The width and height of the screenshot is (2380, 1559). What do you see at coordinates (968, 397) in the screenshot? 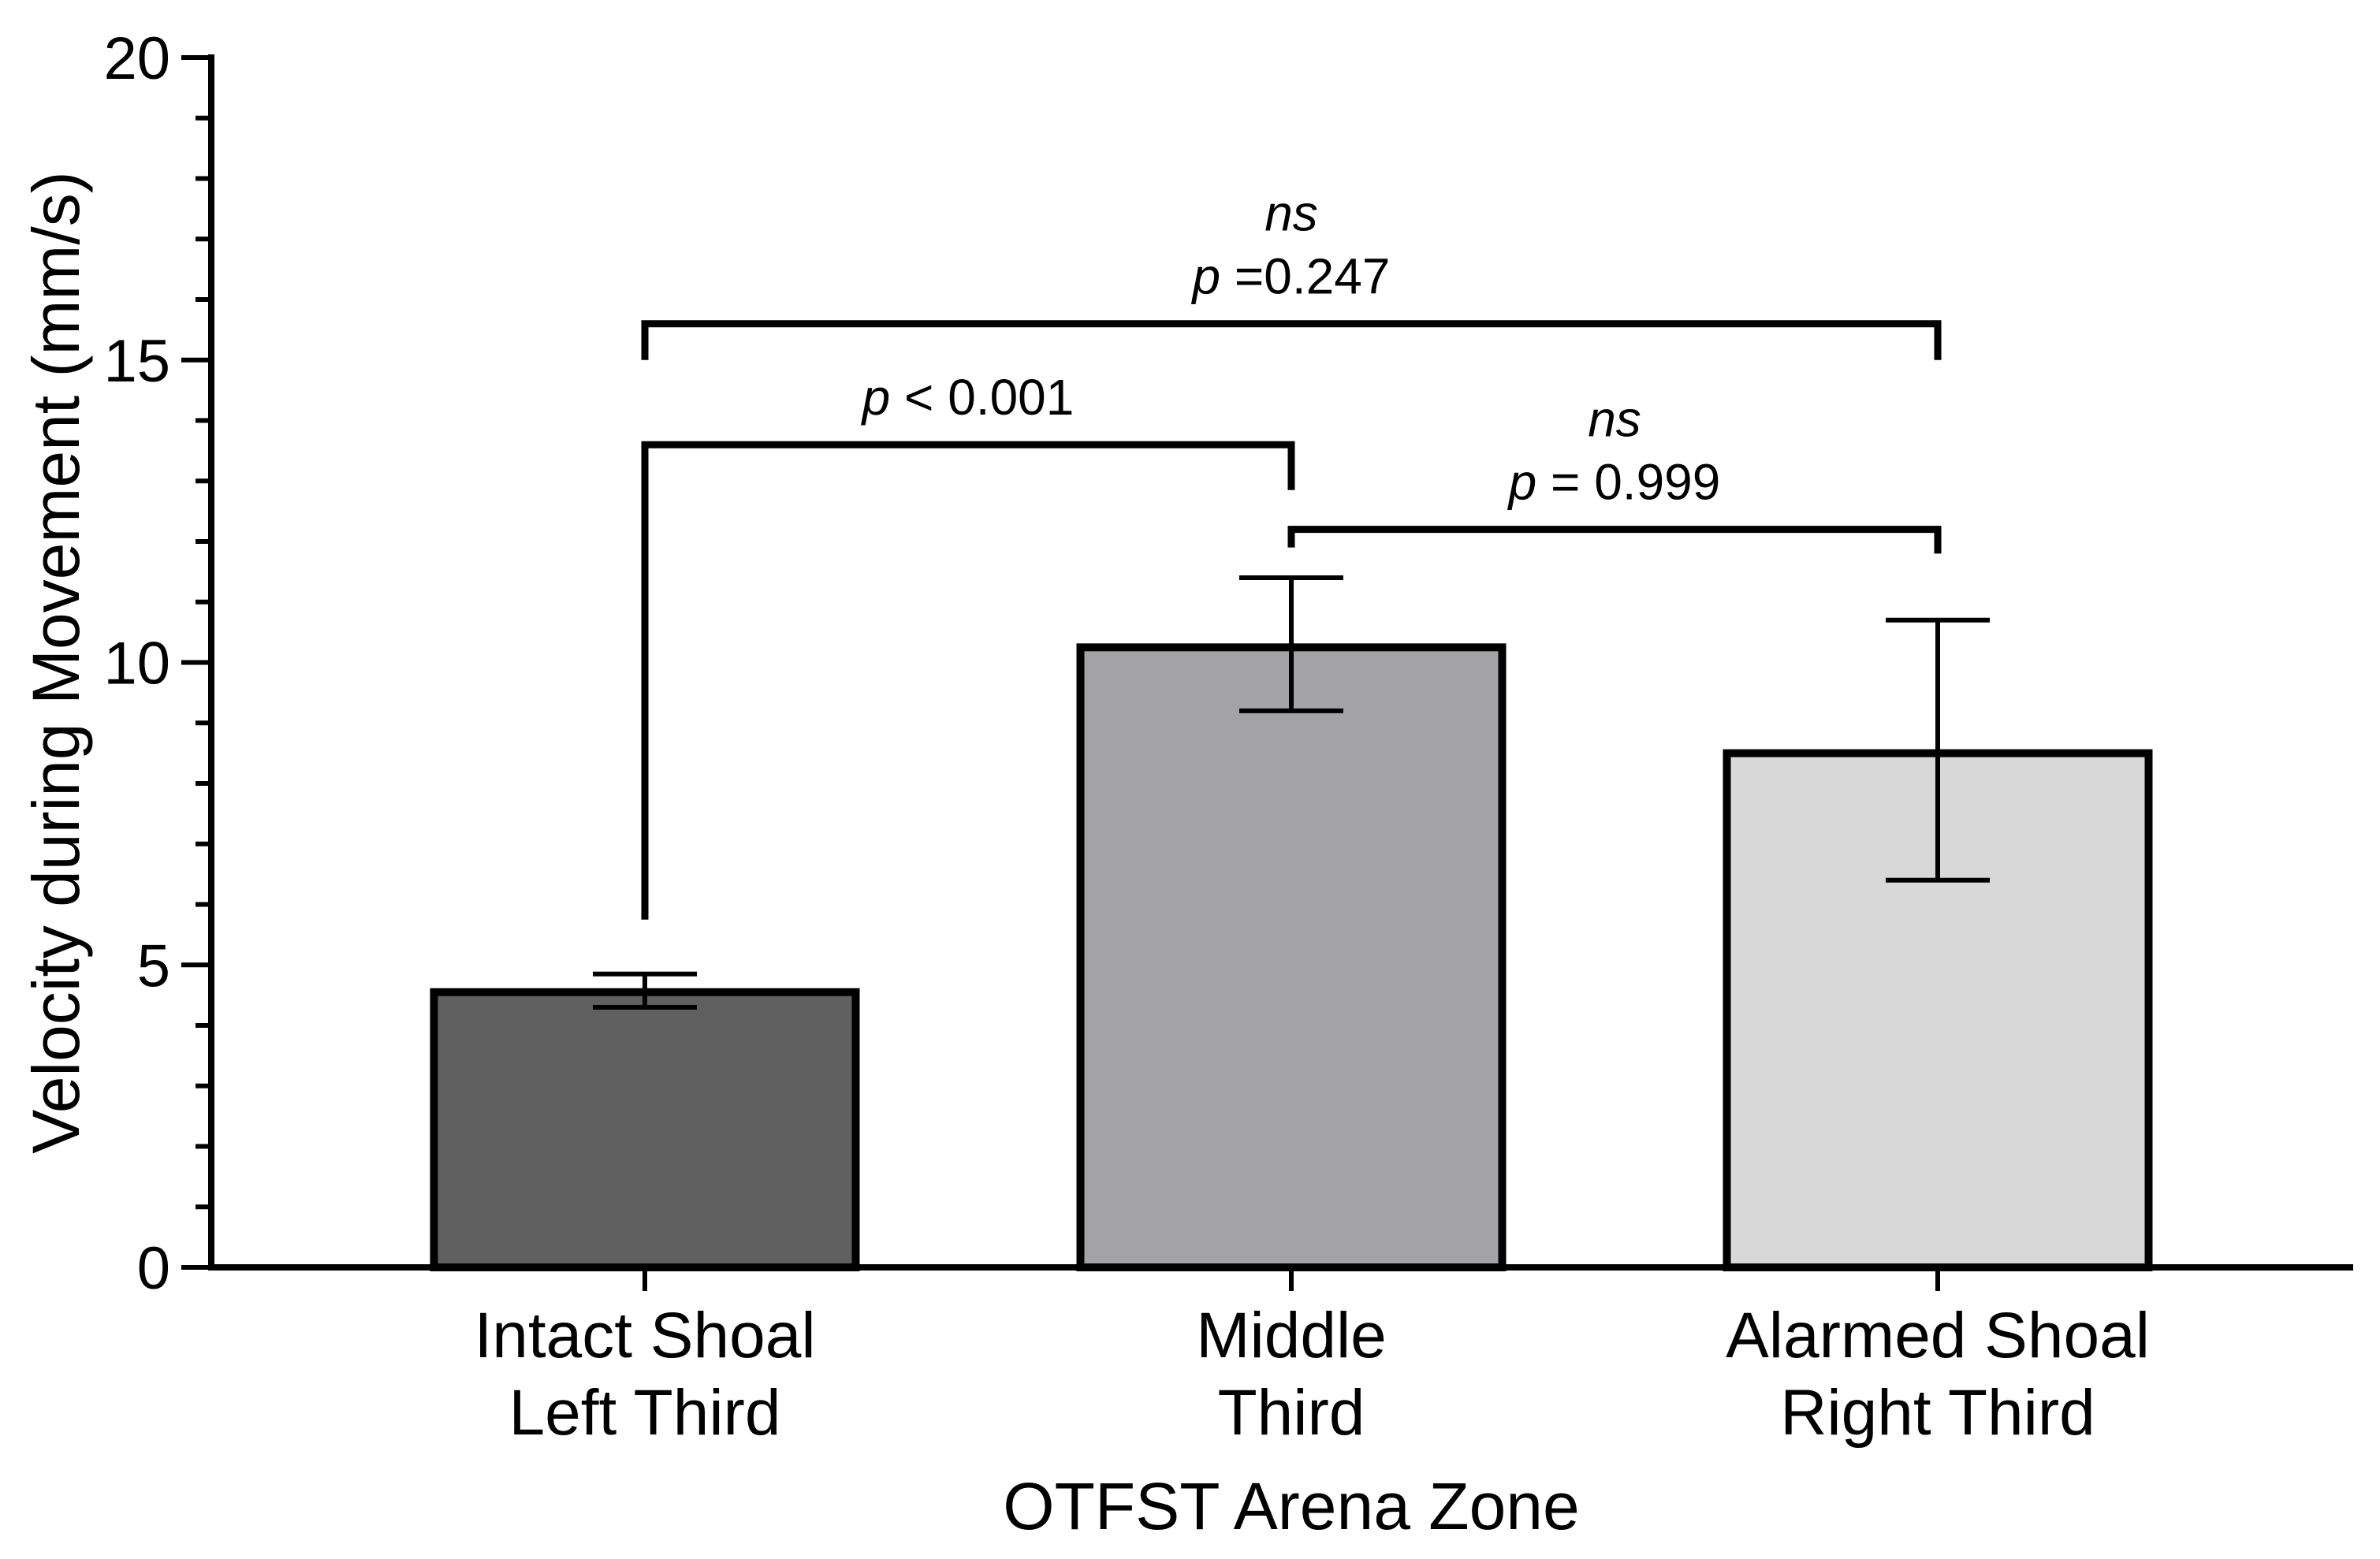
I see `p-value-label: p < 0.001` at bounding box center [968, 397].